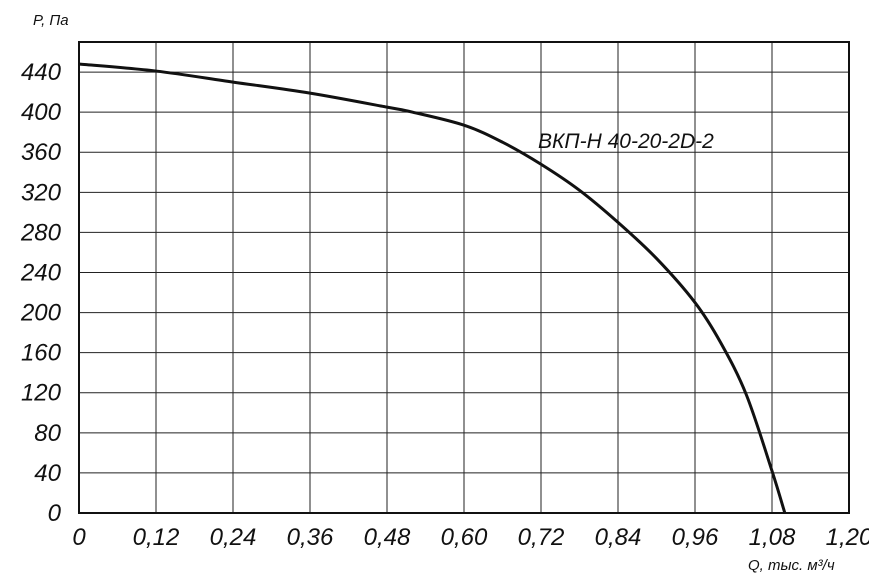 This screenshot has height=574, width=869. What do you see at coordinates (847, 537) in the screenshot?
I see `x-tick-label: 1,20` at bounding box center [847, 537].